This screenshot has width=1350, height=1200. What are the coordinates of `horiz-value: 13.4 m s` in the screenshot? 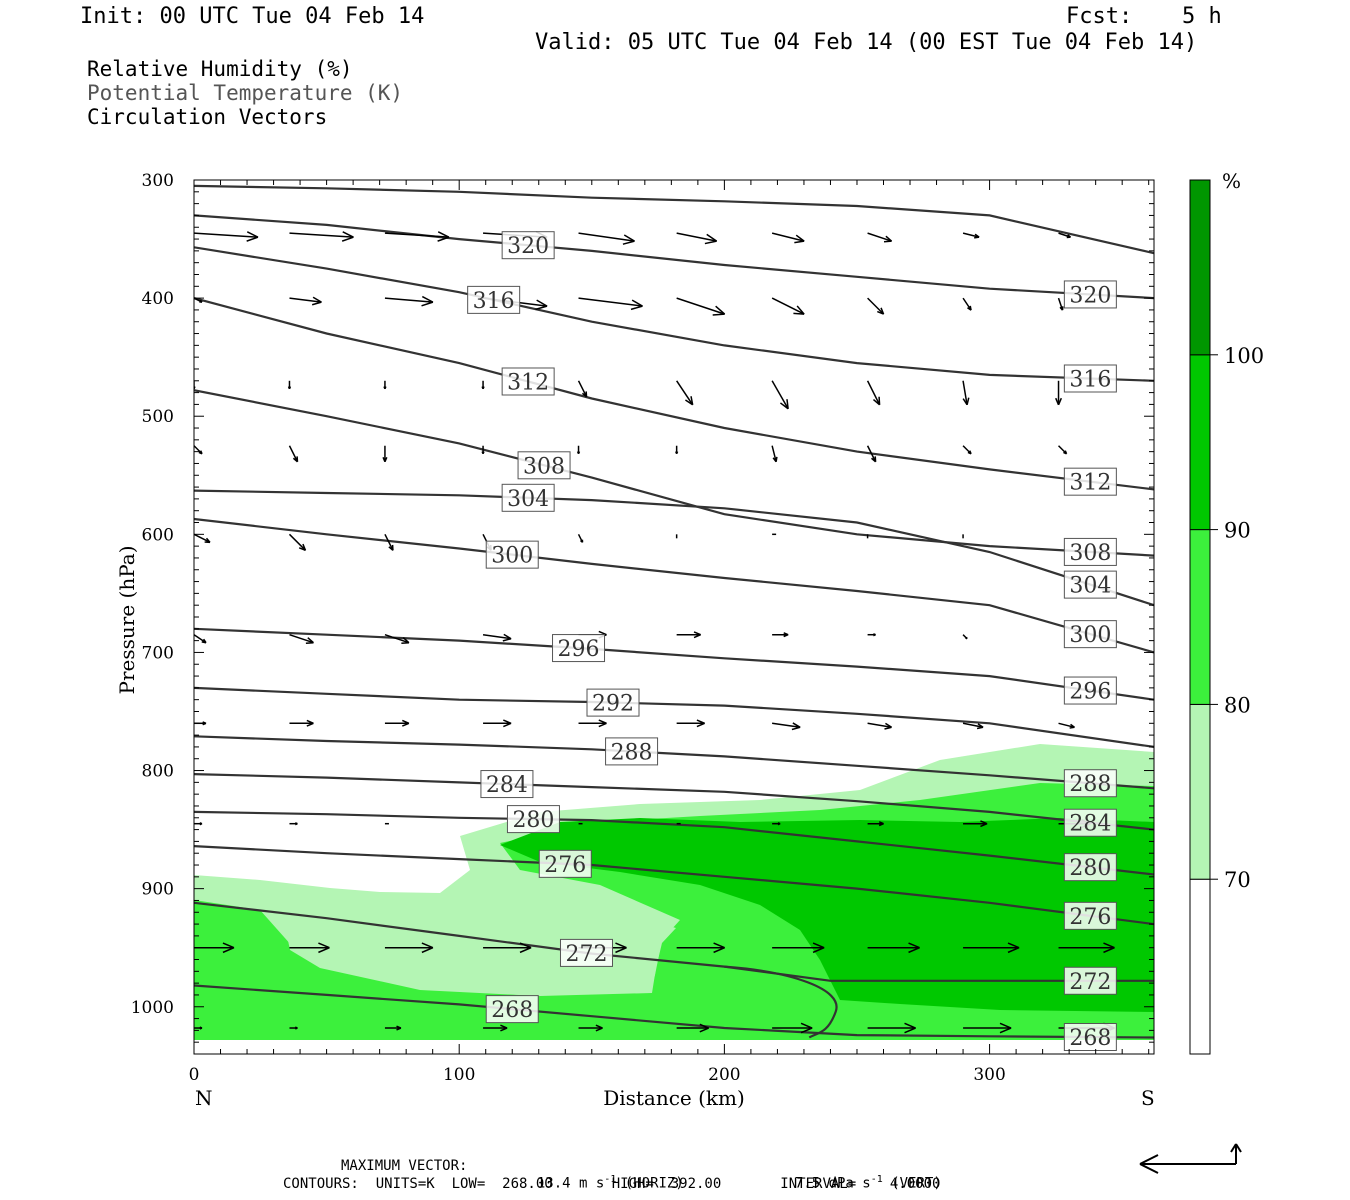 It's located at (570, 1183).